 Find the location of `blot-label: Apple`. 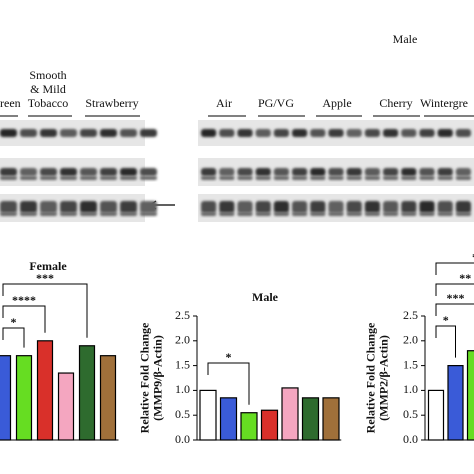

blot-label: Apple is located at coordinates (336, 103).